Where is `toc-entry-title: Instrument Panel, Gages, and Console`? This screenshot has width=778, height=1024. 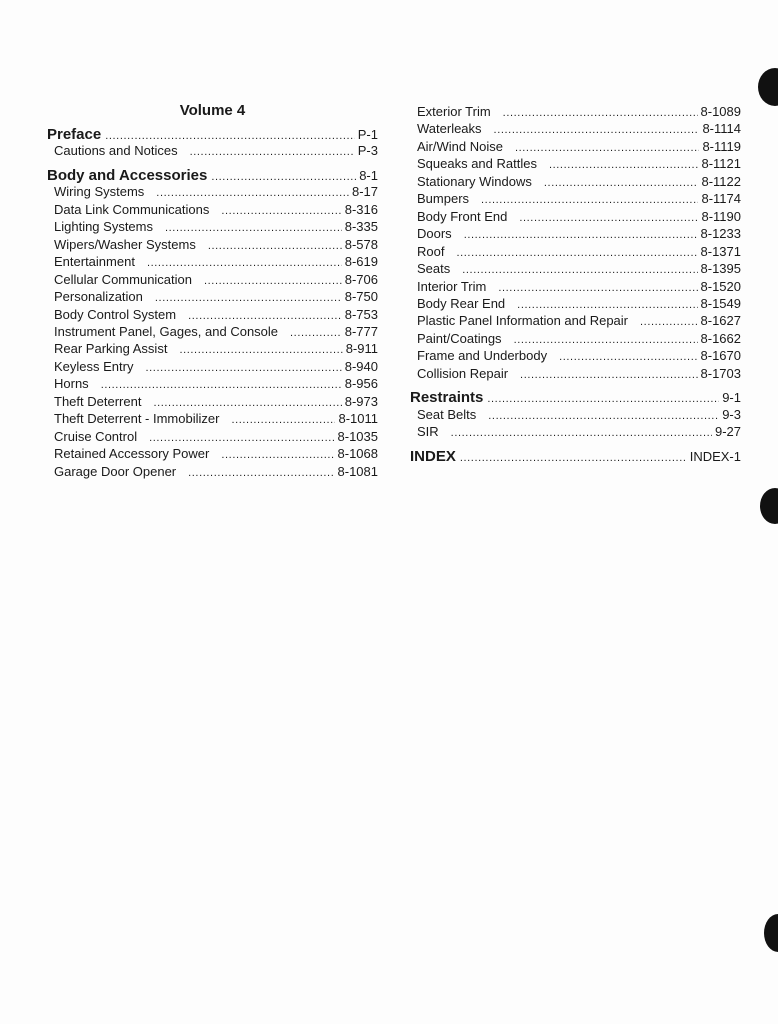
toc-entry-title: Instrument Panel, Gages, and Console is located at coordinates (166, 331).